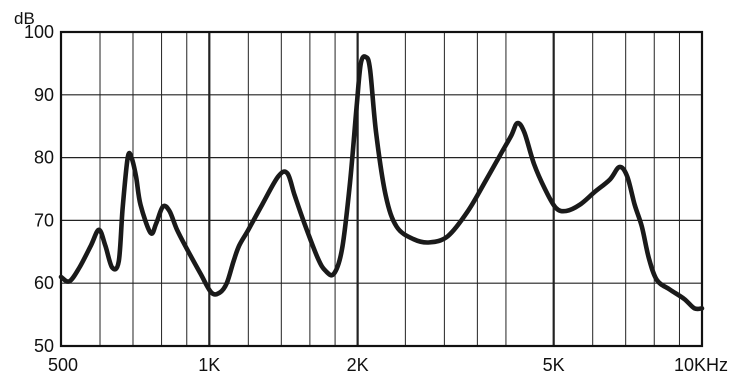 The image size is (742, 374). Describe the element at coordinates (554, 364) in the screenshot. I see `x-tick-label-5K: 5K` at that location.